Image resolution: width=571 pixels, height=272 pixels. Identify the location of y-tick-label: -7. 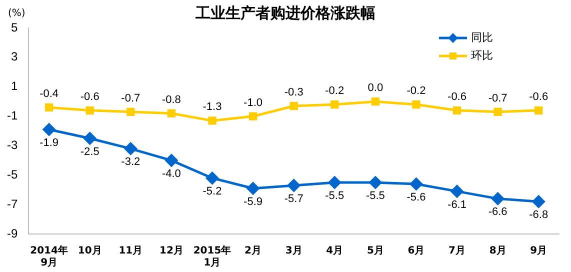
(12, 203).